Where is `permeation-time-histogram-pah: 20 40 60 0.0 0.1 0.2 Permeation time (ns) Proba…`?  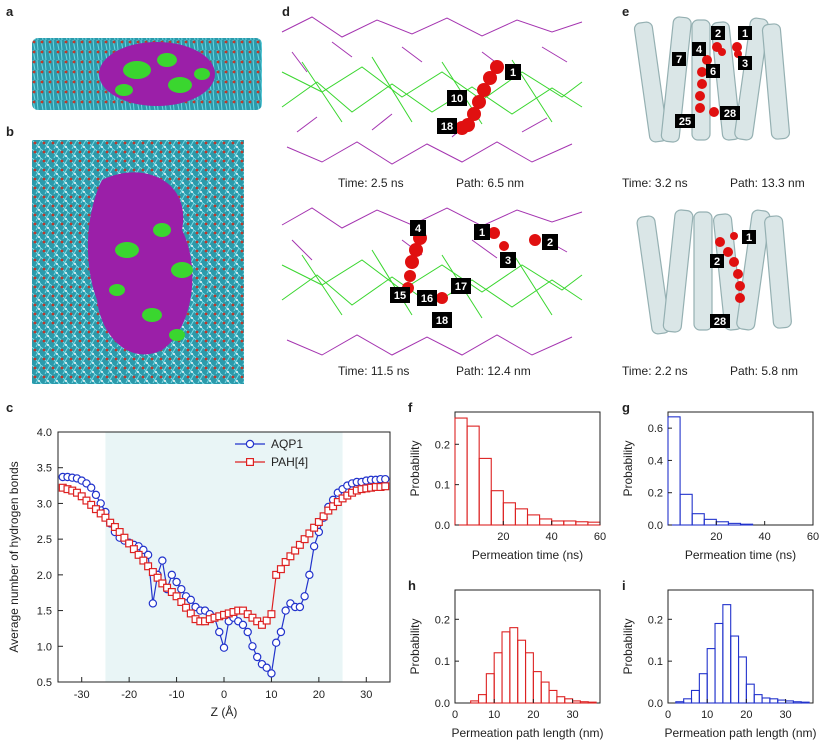 permeation-time-histogram-pah: 20 40 60 0.0 0.1 0.2 Permeation time (ns) Proba… is located at coordinates (507, 486).